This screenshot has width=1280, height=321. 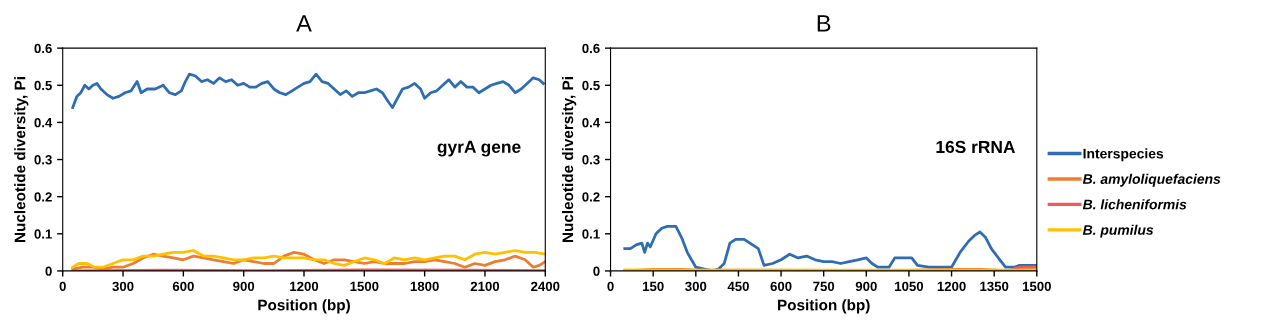 I want to click on x-tick-label: 150, so click(x=653, y=286).